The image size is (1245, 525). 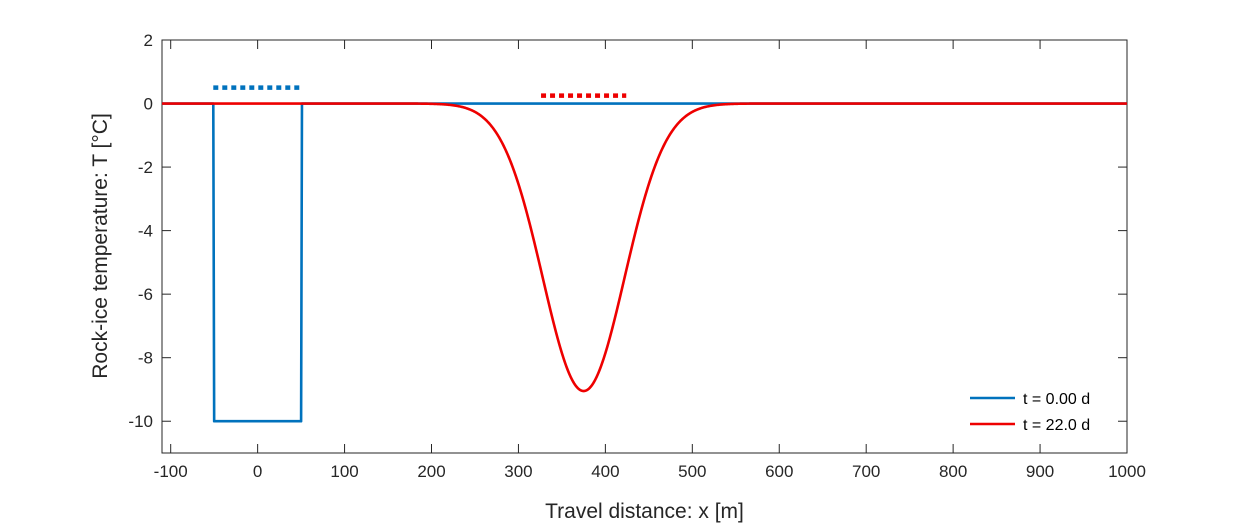 What do you see at coordinates (644, 511) in the screenshot?
I see `x-axis-label: Travel distance: x [m]` at bounding box center [644, 511].